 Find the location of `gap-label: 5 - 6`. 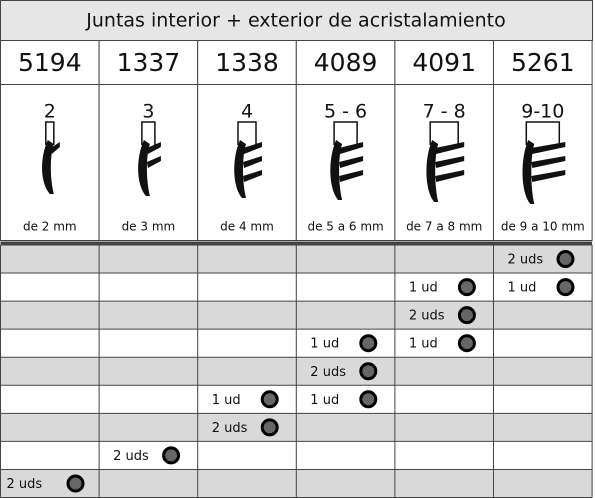

gap-label: 5 - 6 is located at coordinates (345, 112).